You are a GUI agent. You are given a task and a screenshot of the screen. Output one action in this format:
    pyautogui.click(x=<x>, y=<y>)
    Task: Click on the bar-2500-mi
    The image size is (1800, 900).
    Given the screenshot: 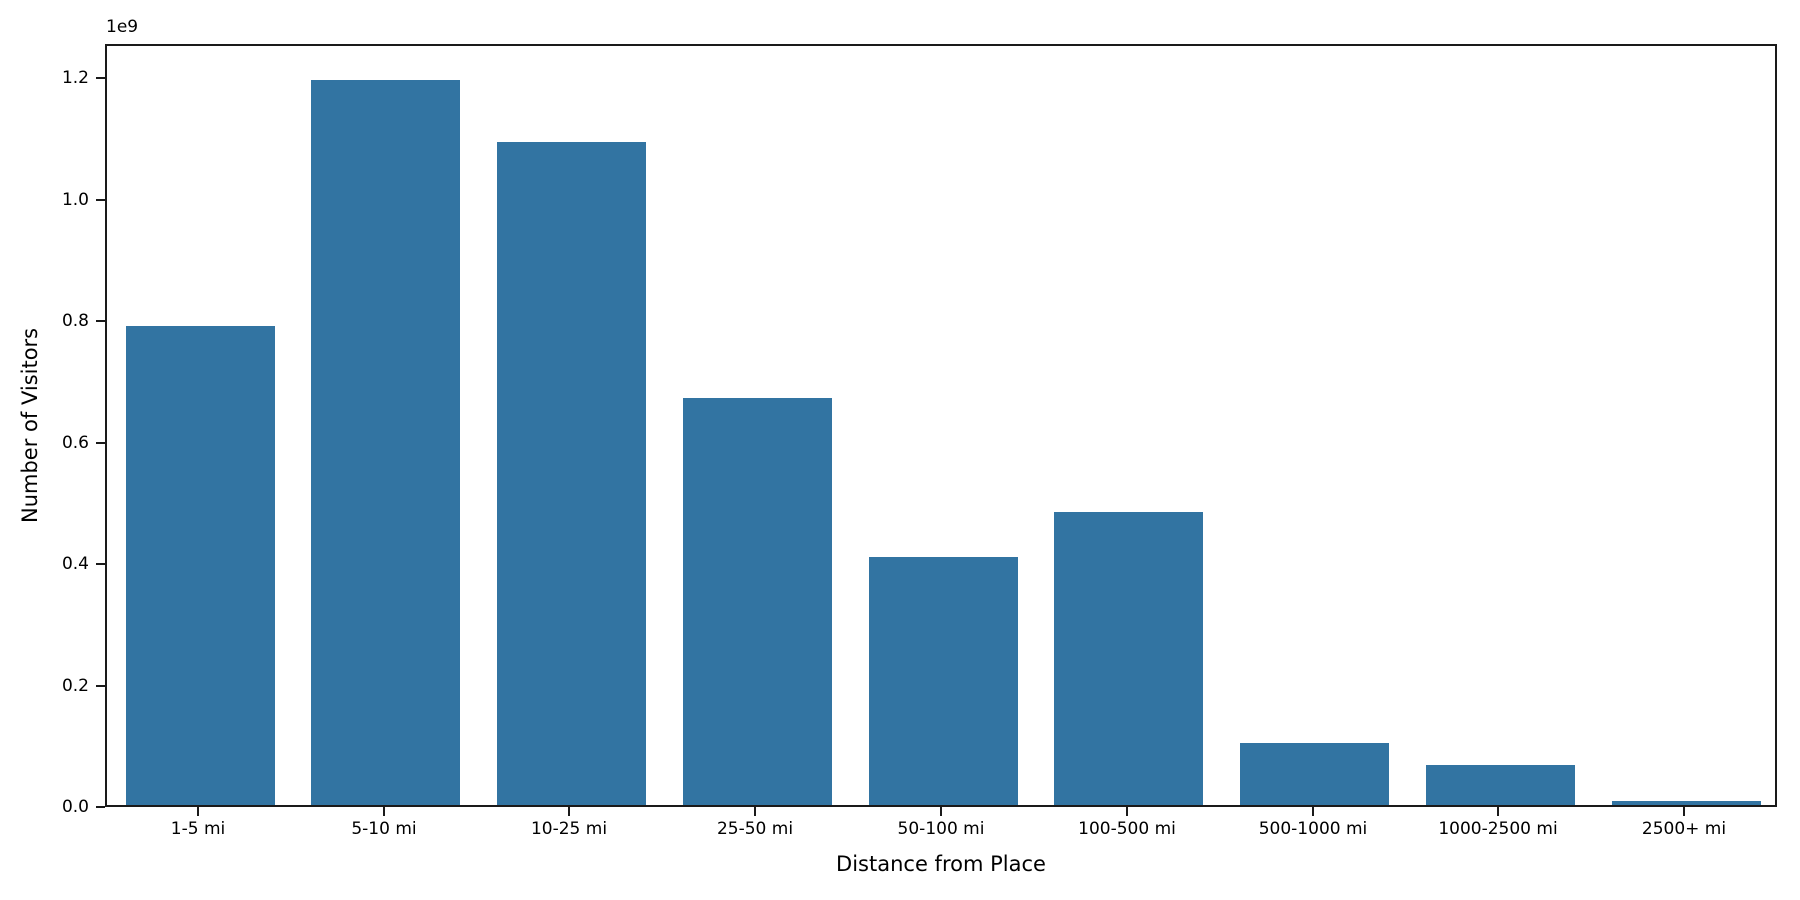 What is the action you would take?
    pyautogui.click(x=1686, y=803)
    